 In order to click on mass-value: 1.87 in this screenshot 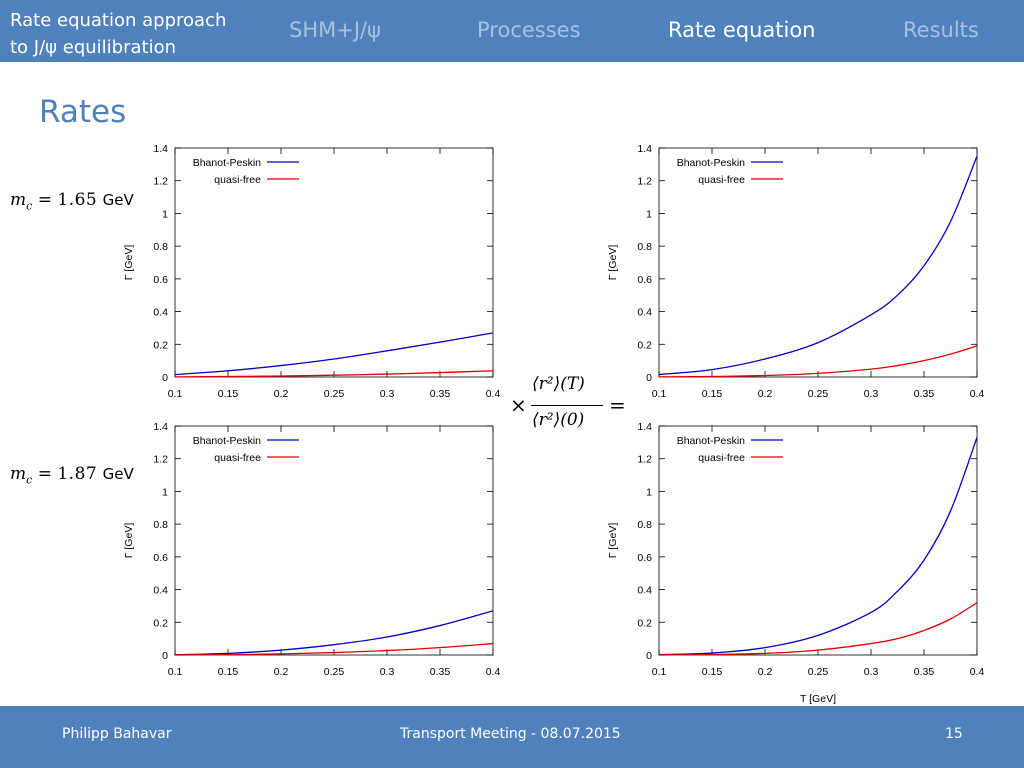, I will do `click(77, 474)`.